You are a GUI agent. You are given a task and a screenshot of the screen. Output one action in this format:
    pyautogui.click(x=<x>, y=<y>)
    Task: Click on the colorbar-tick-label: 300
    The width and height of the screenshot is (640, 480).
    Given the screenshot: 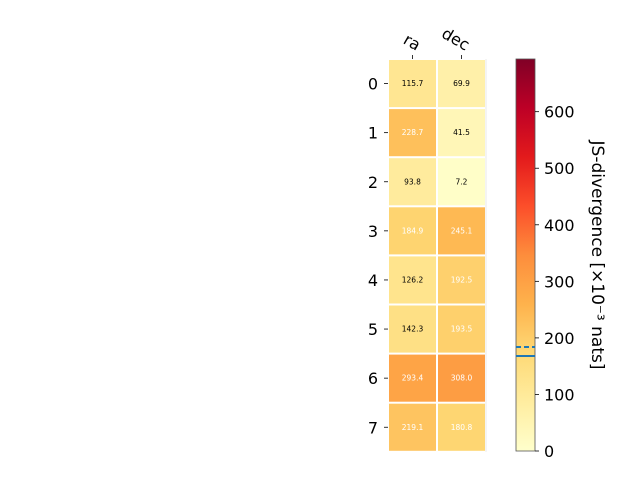 What is the action you would take?
    pyautogui.click(x=559, y=281)
    